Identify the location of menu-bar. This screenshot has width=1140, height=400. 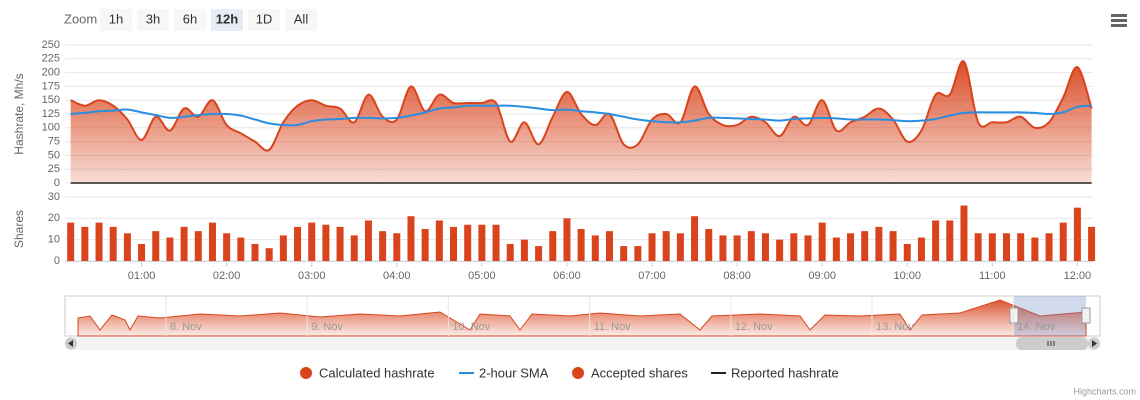
(1119, 15).